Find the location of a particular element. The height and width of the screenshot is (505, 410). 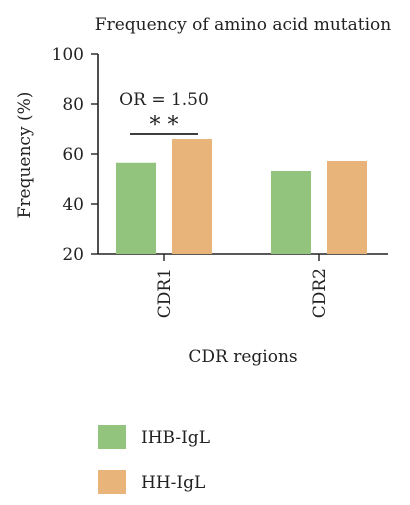

bar-hh-igl-cdr2 is located at coordinates (347, 207).